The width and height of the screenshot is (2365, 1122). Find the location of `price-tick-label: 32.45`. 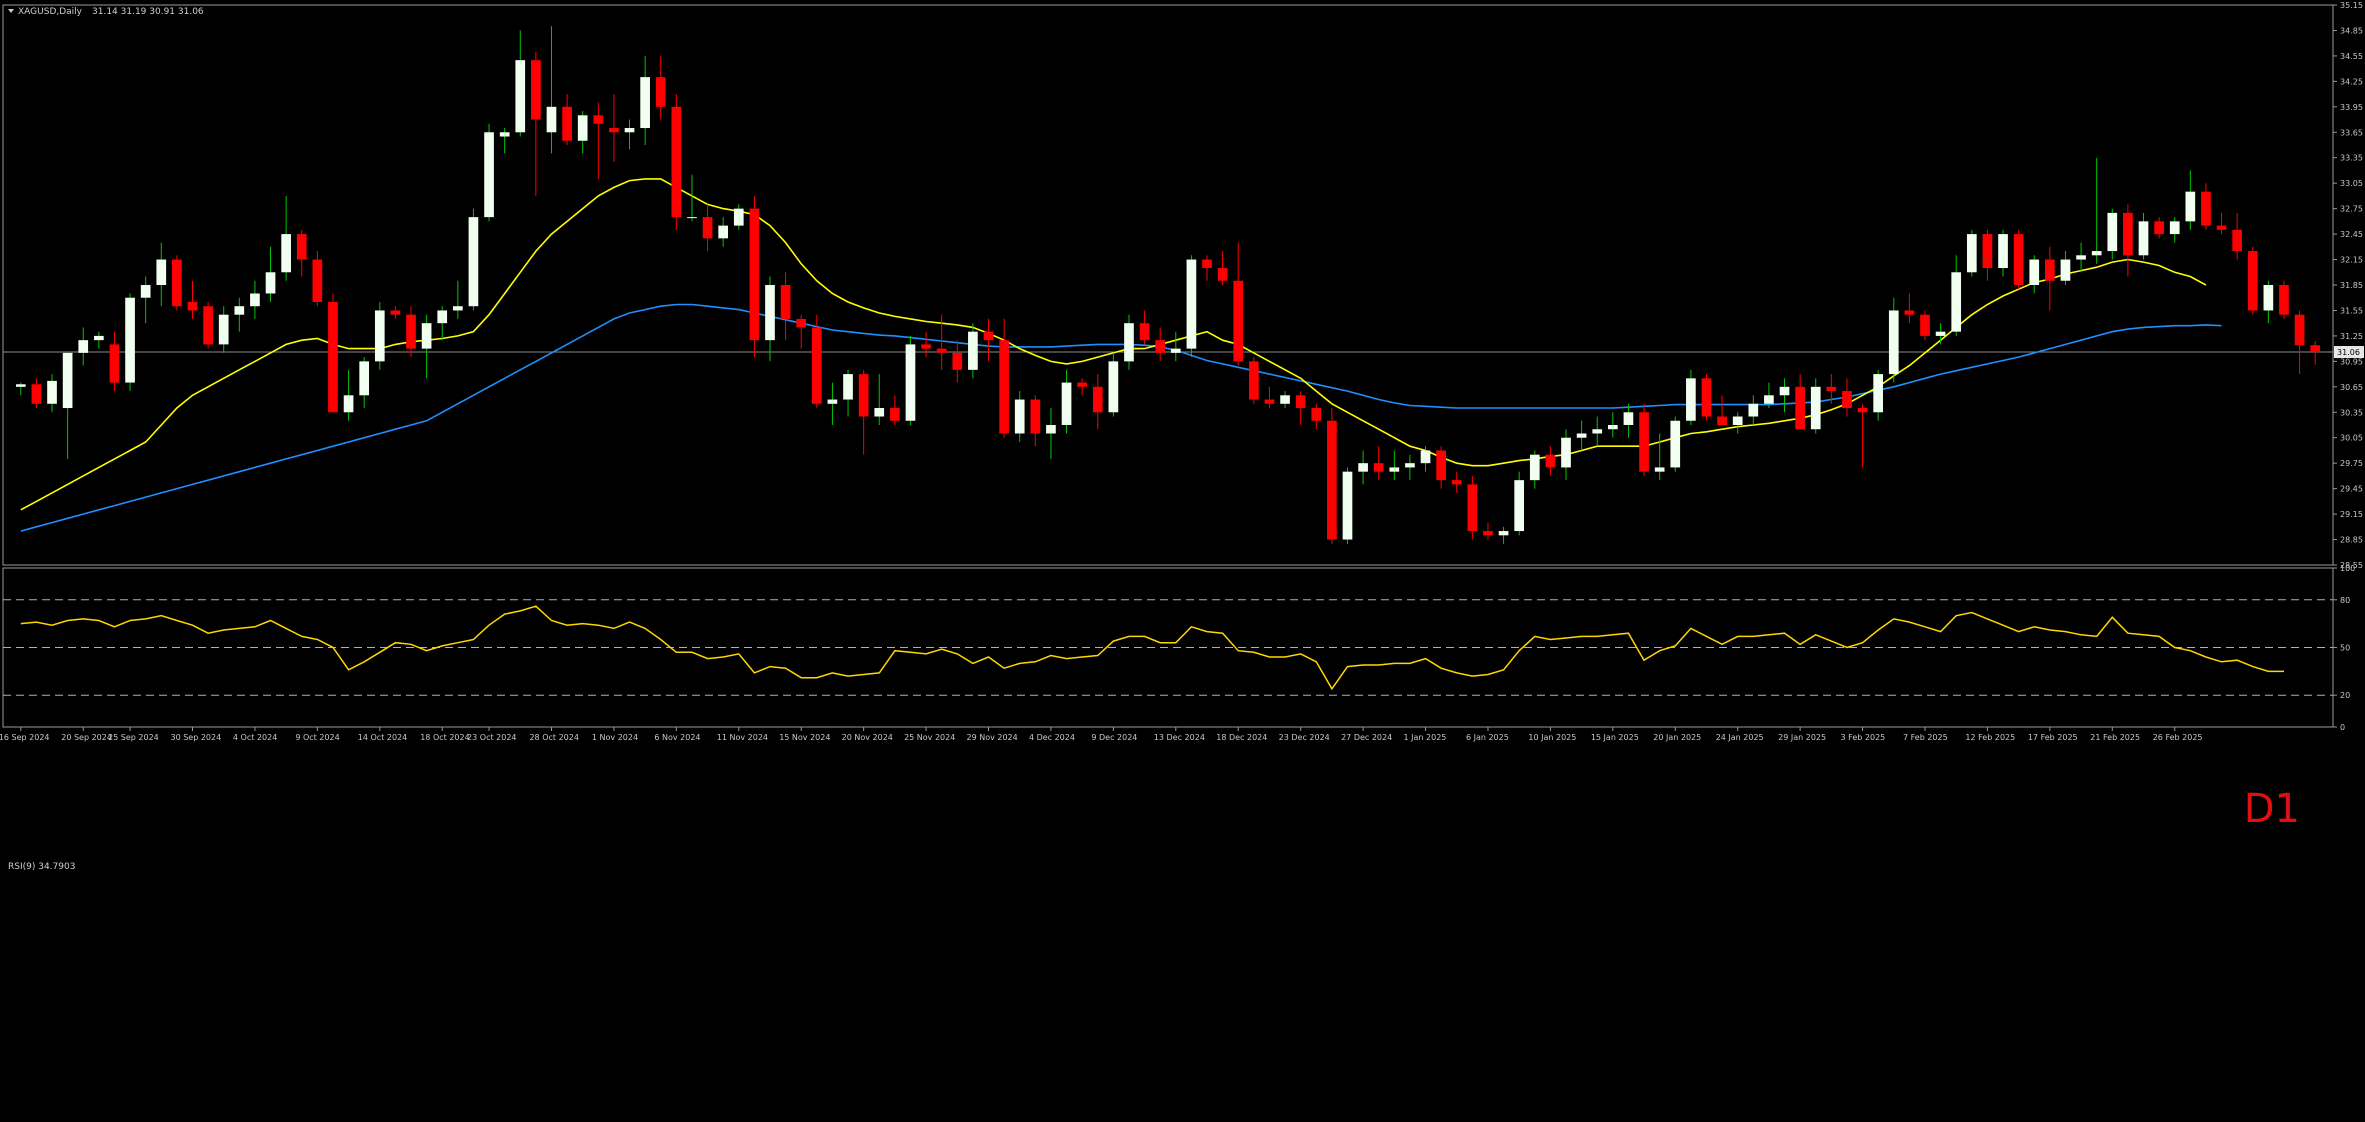

price-tick-label: 32.45 is located at coordinates (2351, 234).